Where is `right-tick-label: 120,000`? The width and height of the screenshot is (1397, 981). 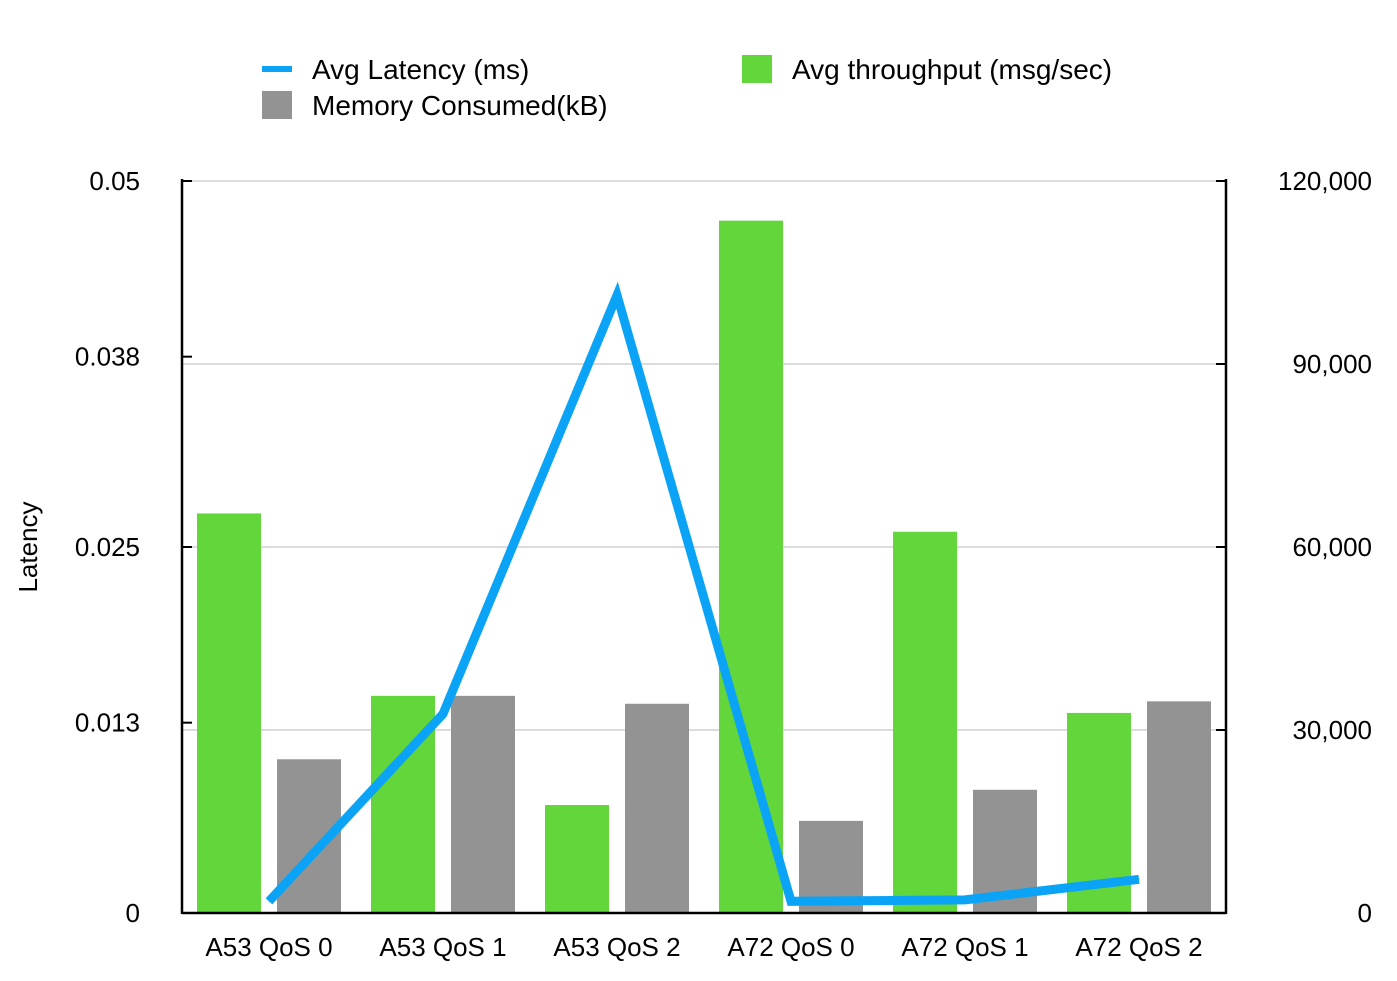 right-tick-label: 120,000 is located at coordinates (1325, 181).